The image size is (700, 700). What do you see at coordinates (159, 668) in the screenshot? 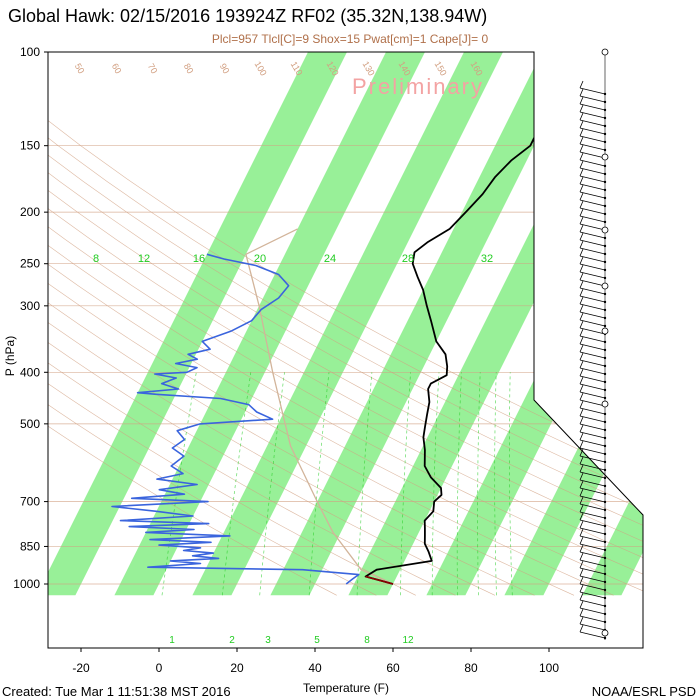
I see `x-tick-label: 0` at bounding box center [159, 668].